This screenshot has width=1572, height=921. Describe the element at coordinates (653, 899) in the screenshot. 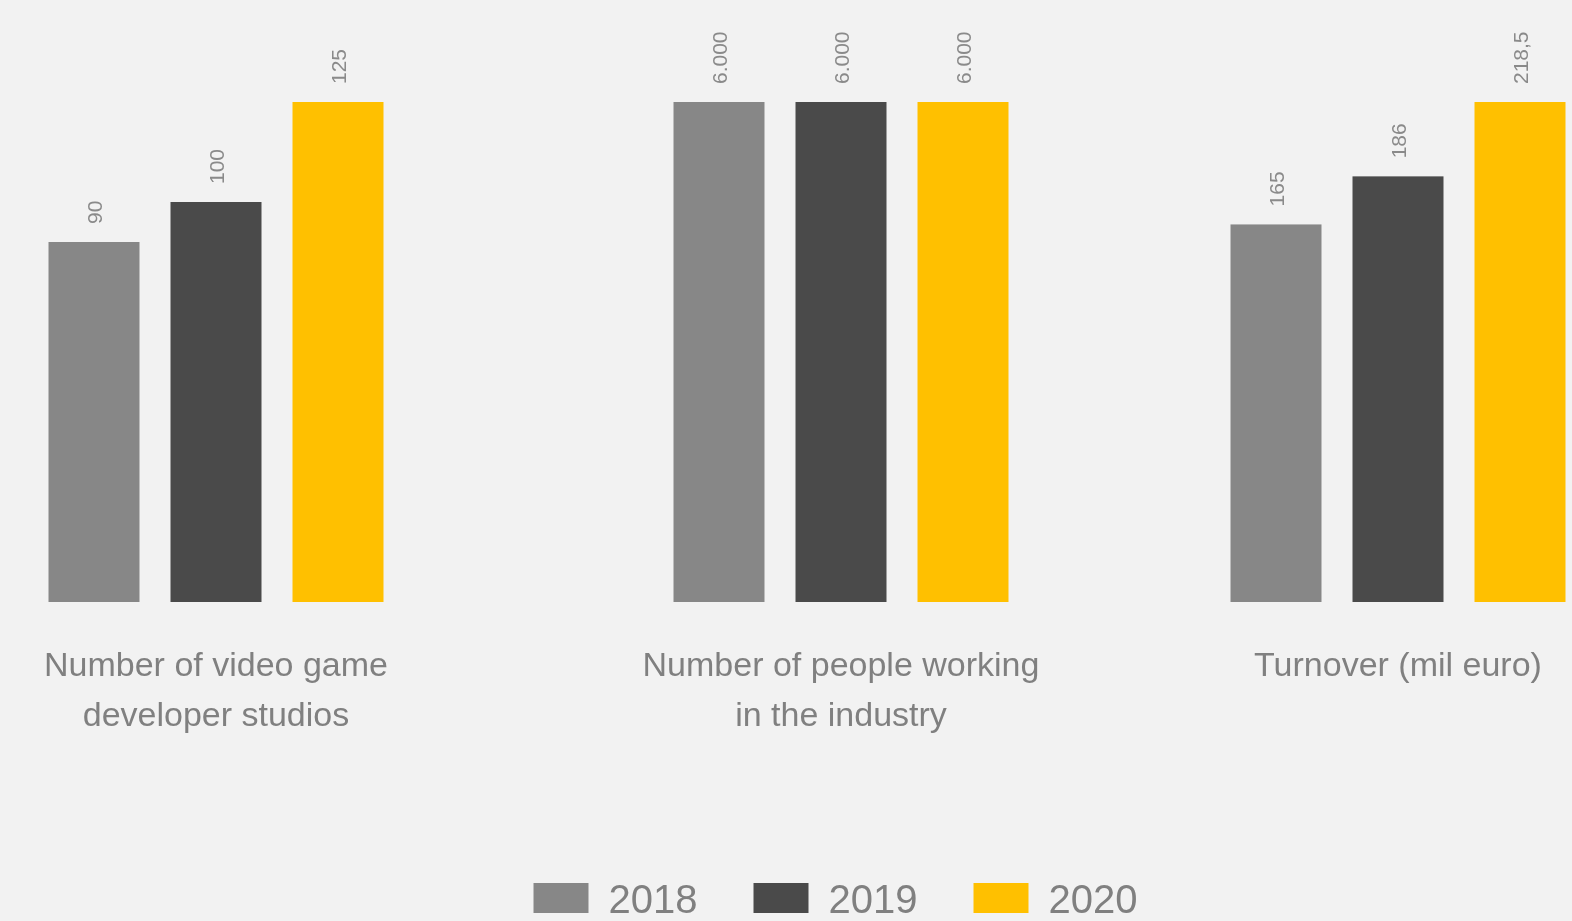

I see `legend-label: 2018` at that location.